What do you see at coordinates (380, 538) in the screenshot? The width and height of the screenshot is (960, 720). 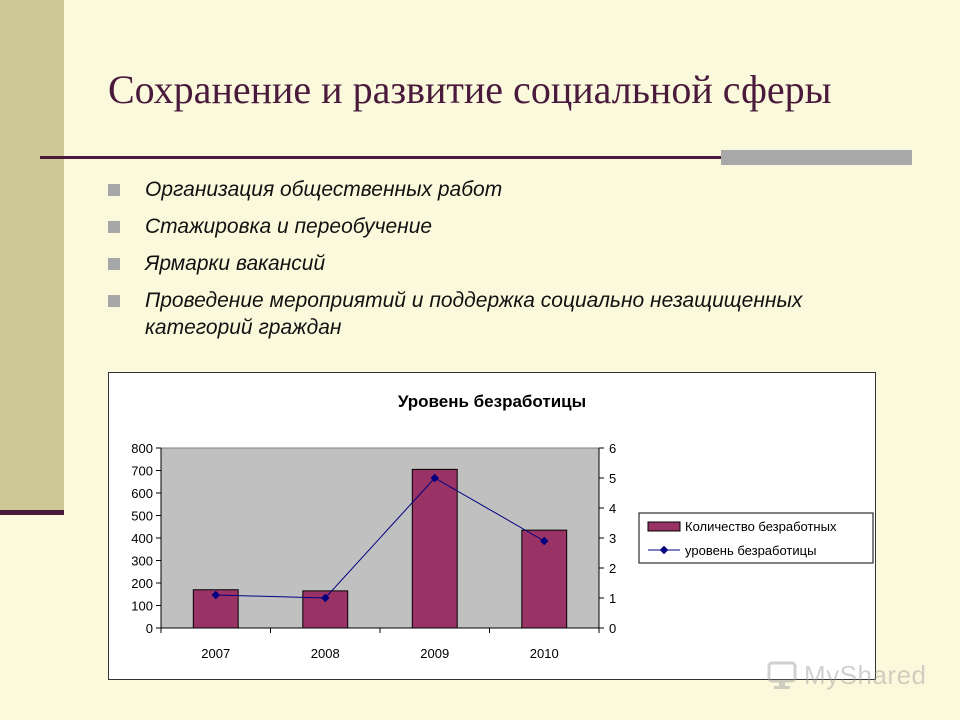 I see `line-series-path` at bounding box center [380, 538].